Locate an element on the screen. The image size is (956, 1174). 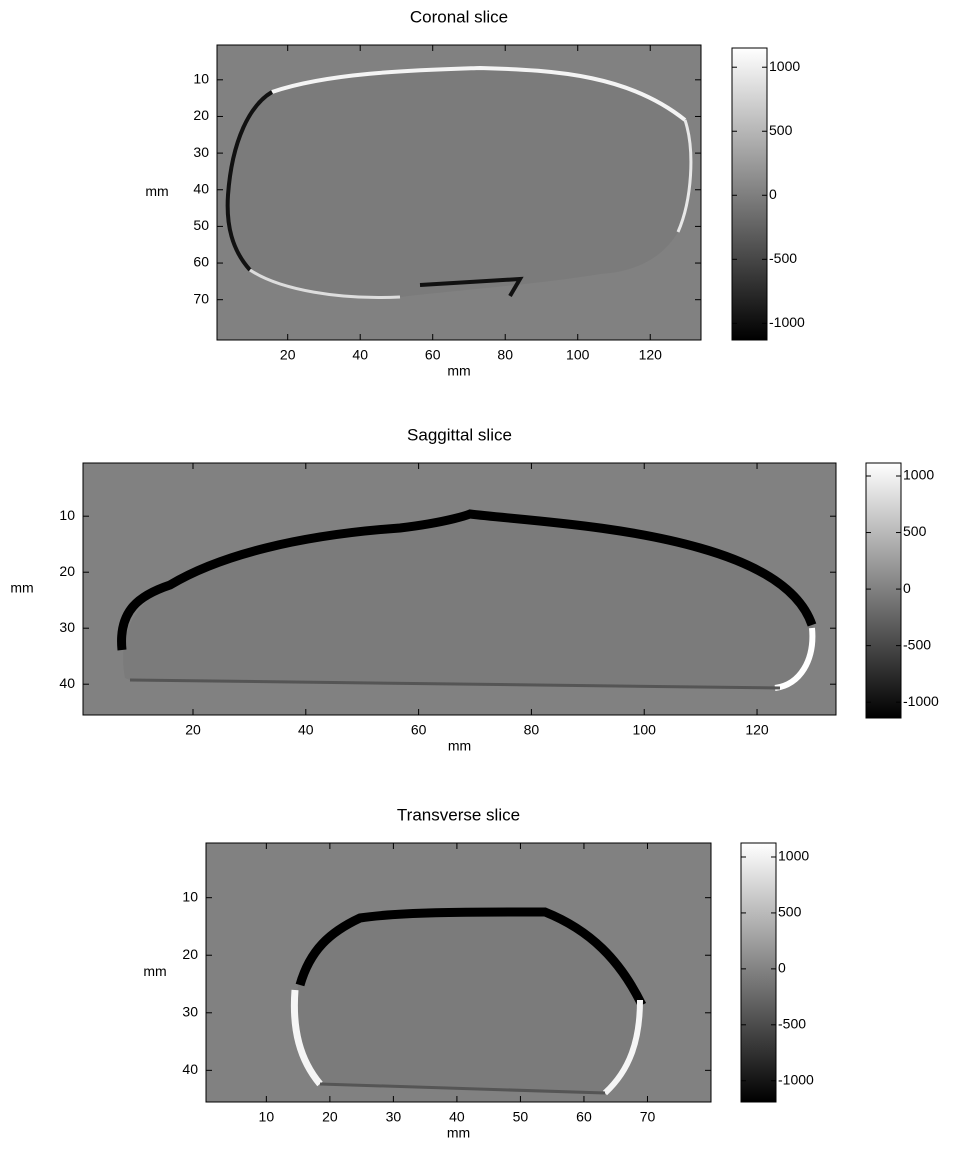
x-tick-label: 30 is located at coordinates (394, 1117).